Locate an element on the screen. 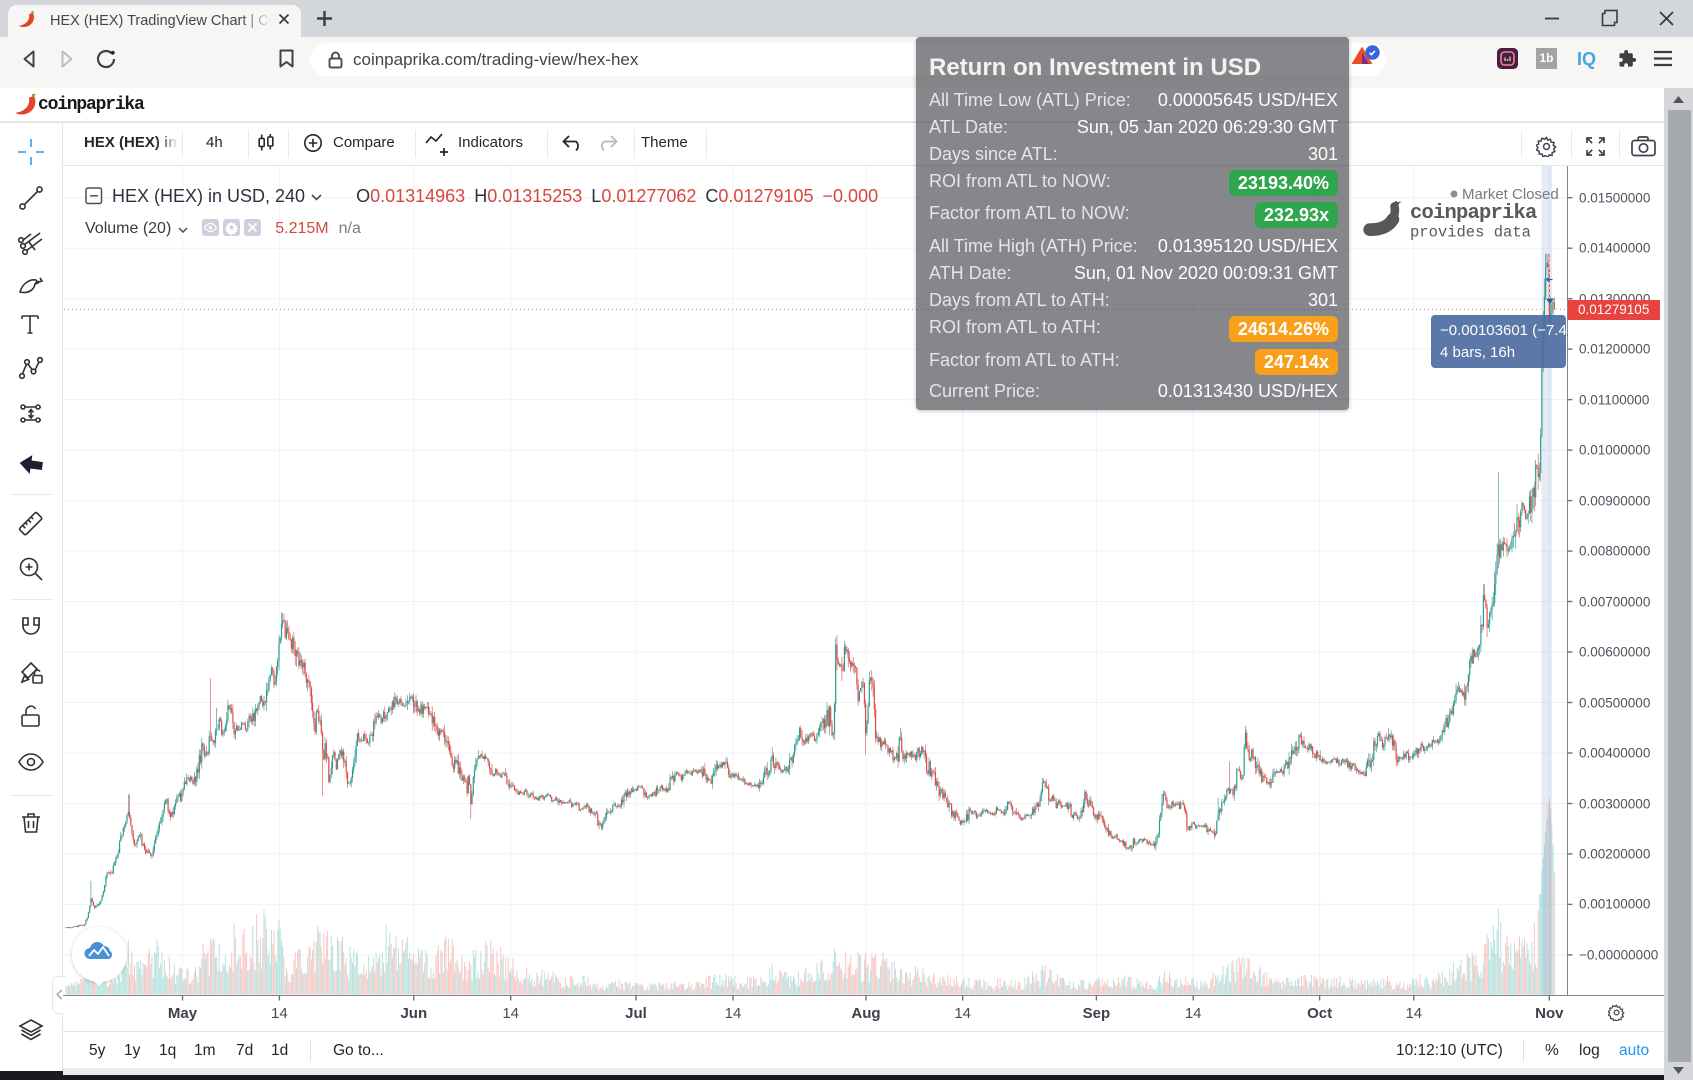  svg-text: Market Closed is located at coordinates (1510, 194).